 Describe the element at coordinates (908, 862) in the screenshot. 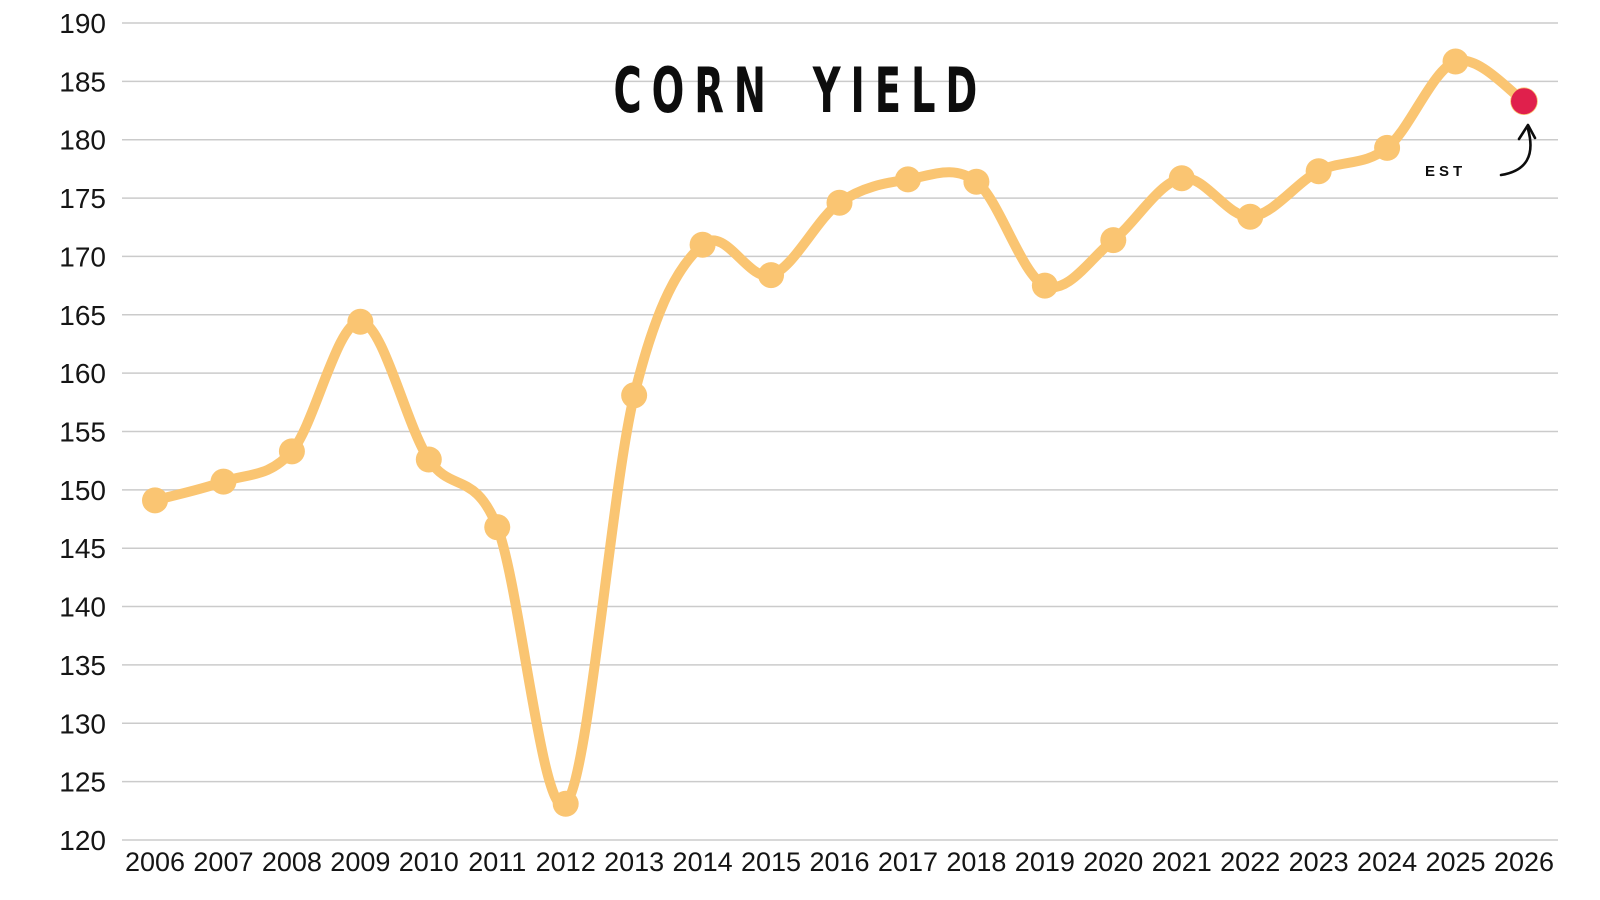

I see `x-axis-label: 2017` at that location.